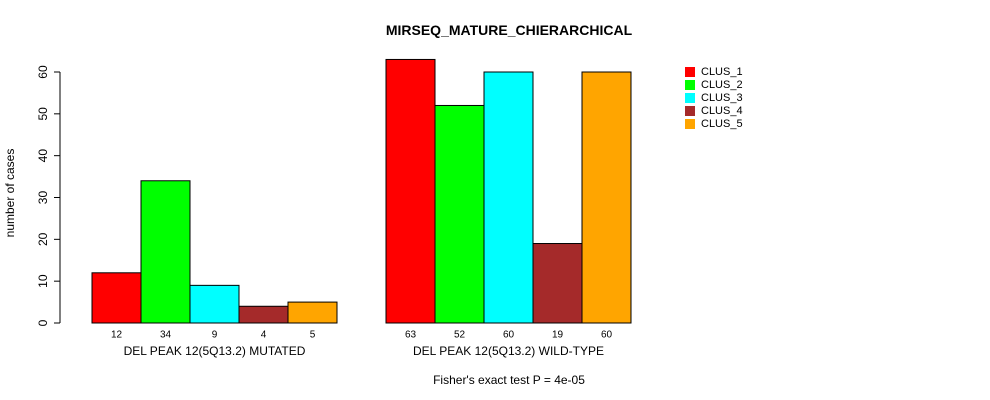 The height and width of the screenshot is (400, 990). Describe the element at coordinates (722, 111) in the screenshot. I see `legend-label: CLUS_4` at that location.